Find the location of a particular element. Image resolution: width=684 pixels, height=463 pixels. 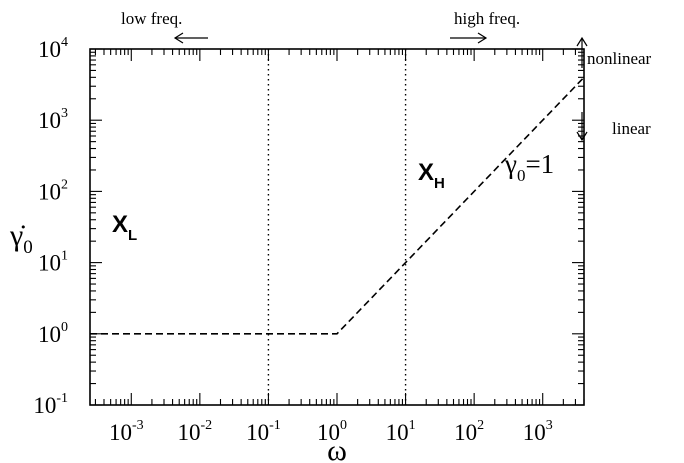

y-axis-label: γ̇0 is located at coordinates (21, 238).